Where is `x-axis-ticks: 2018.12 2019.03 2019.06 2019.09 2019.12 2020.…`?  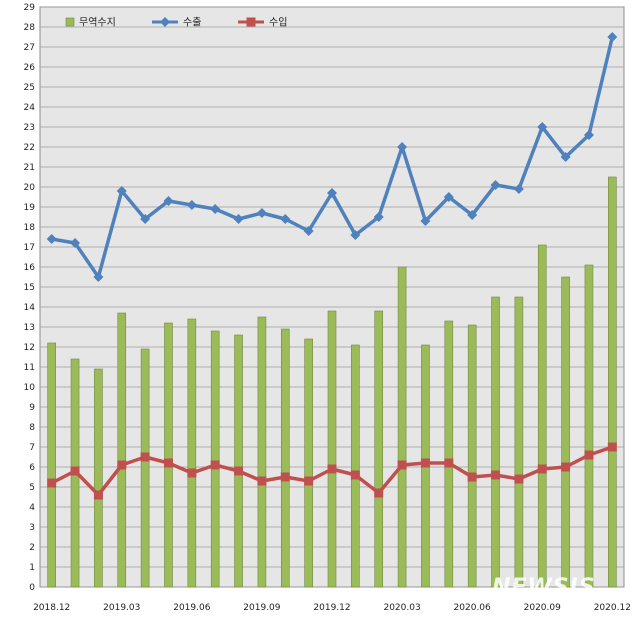 x-axis-ticks: 2018.12 2019.03 2019.06 2019.09 2019.12 2020.… is located at coordinates (332, 608).